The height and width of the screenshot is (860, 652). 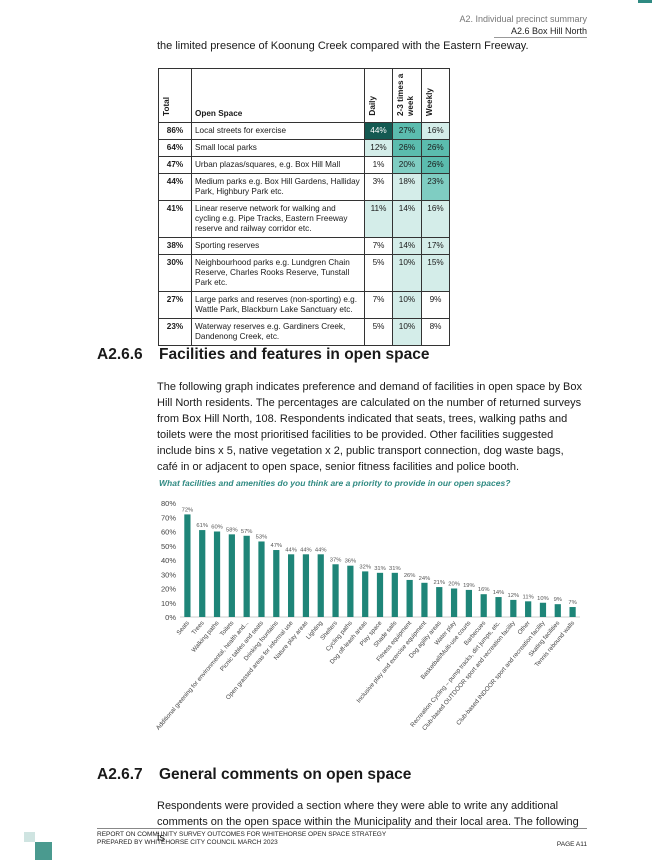 I want to click on header-subsection-label: A2.6 Box Hill North, so click(x=548, y=31).